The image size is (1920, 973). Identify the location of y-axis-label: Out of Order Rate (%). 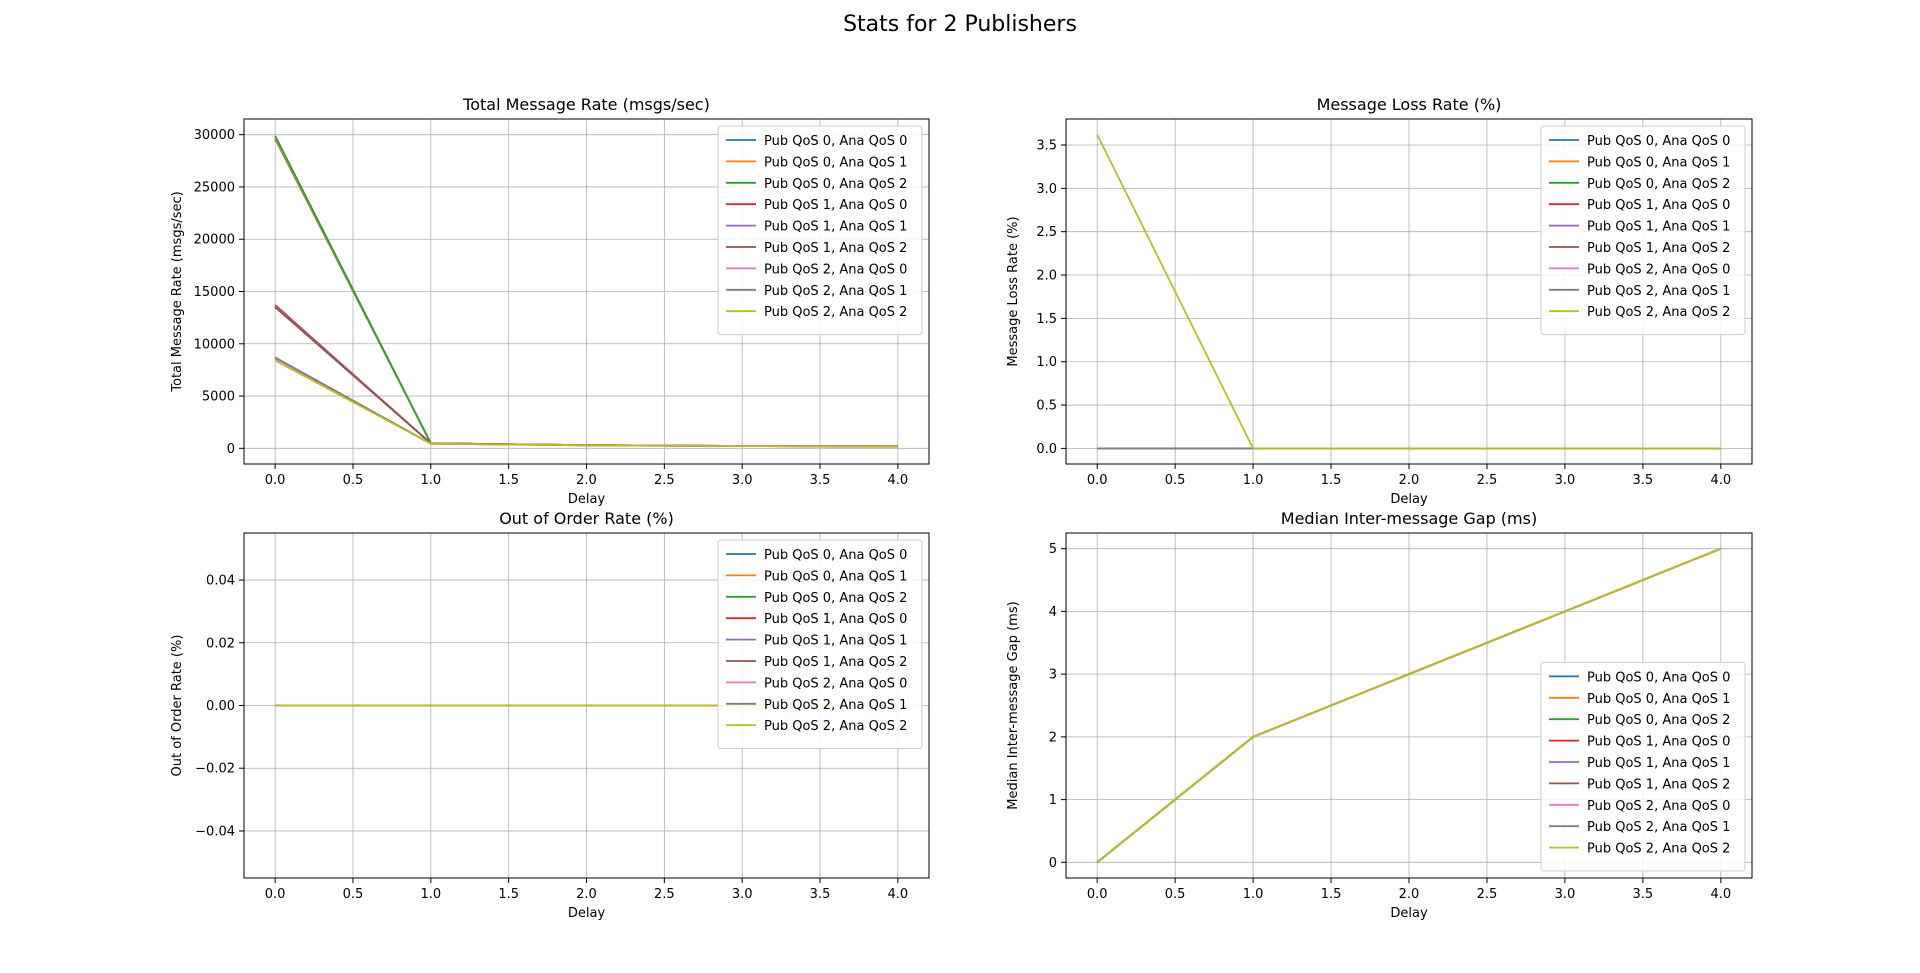
(177, 706).